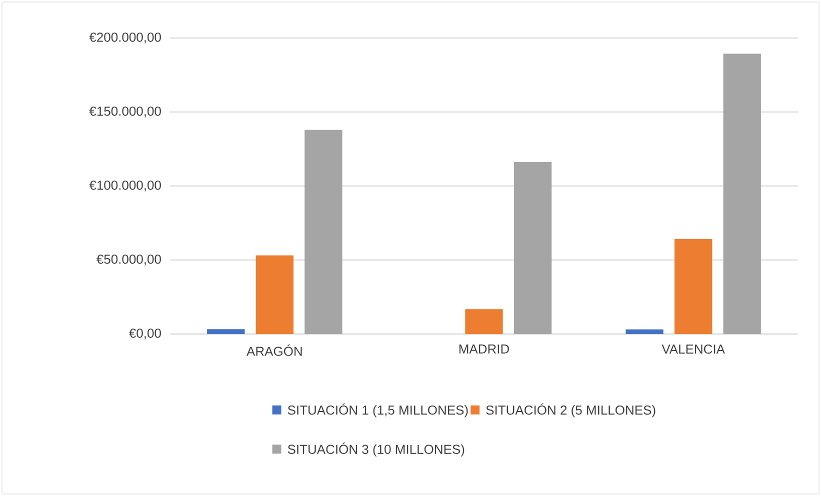 The image size is (821, 496). I want to click on legend-label: SITUACIÓN 3 (10 MILLONES), so click(376, 449).